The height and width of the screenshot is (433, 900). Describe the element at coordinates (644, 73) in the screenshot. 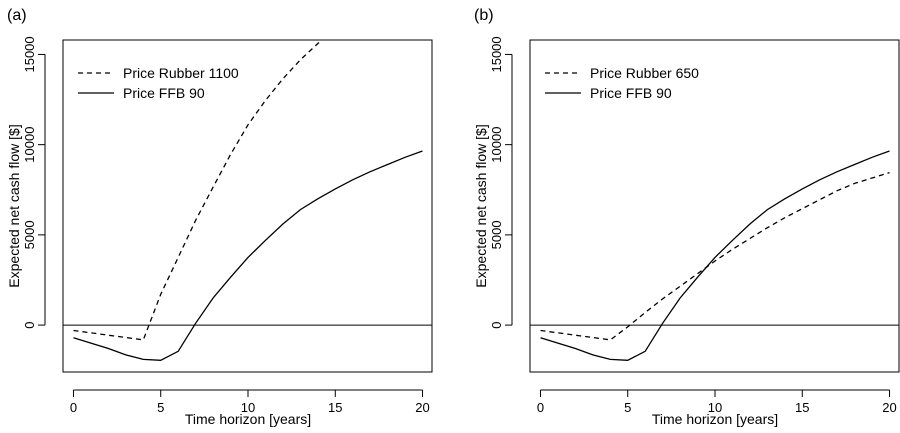

I see `legend-label: Price Rubber 650` at that location.